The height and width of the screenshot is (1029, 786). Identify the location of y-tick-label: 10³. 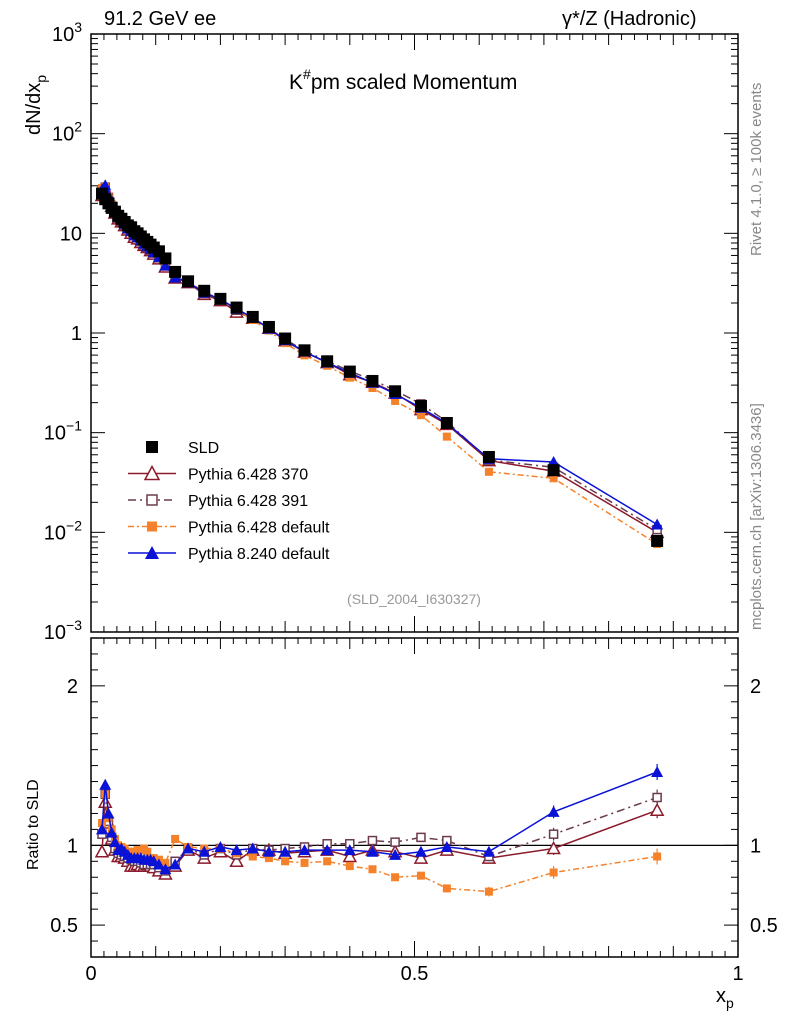
(67, 32).